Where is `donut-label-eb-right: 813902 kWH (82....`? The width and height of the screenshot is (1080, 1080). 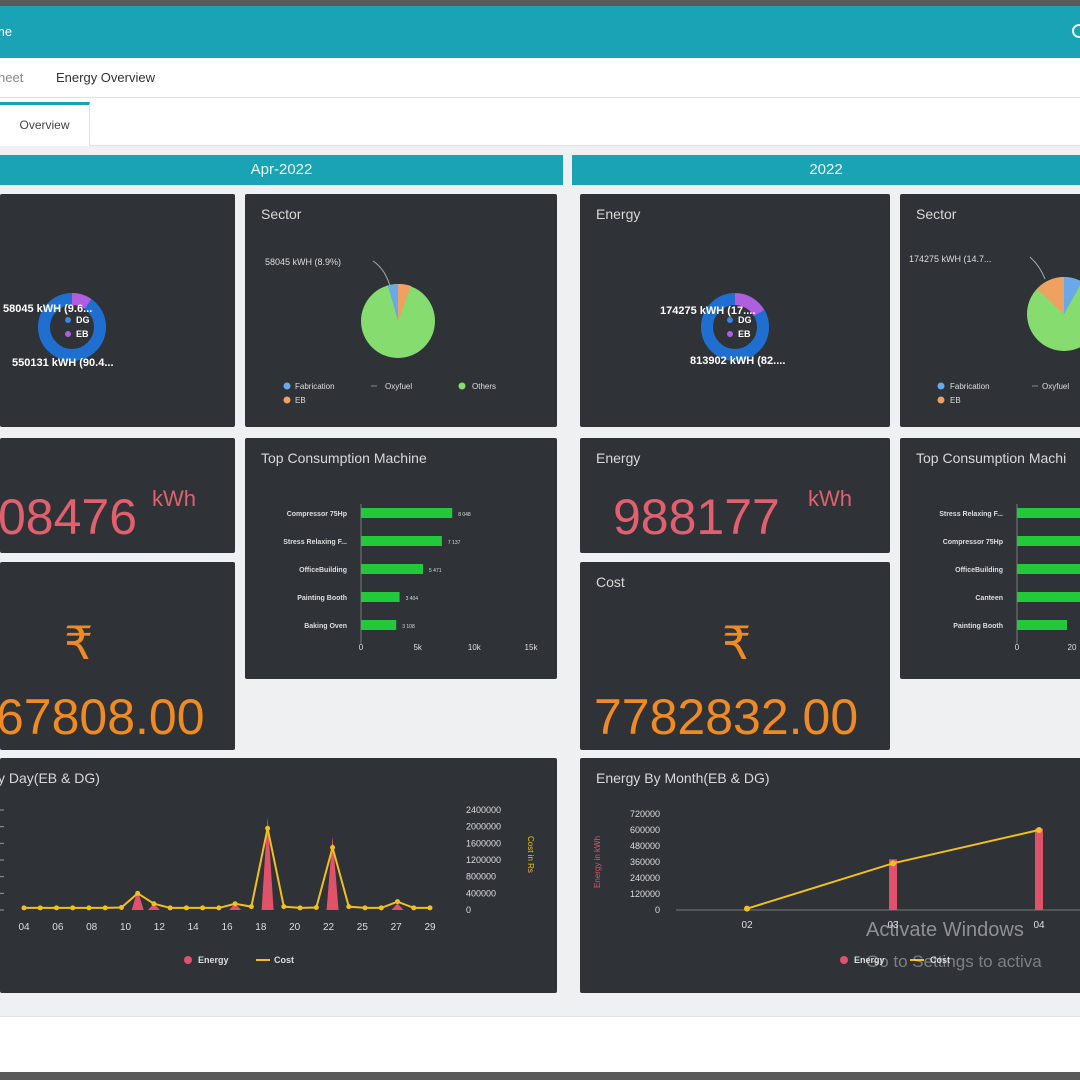
donut-label-eb-right: 813902 kWH (82.... is located at coordinates (737, 361).